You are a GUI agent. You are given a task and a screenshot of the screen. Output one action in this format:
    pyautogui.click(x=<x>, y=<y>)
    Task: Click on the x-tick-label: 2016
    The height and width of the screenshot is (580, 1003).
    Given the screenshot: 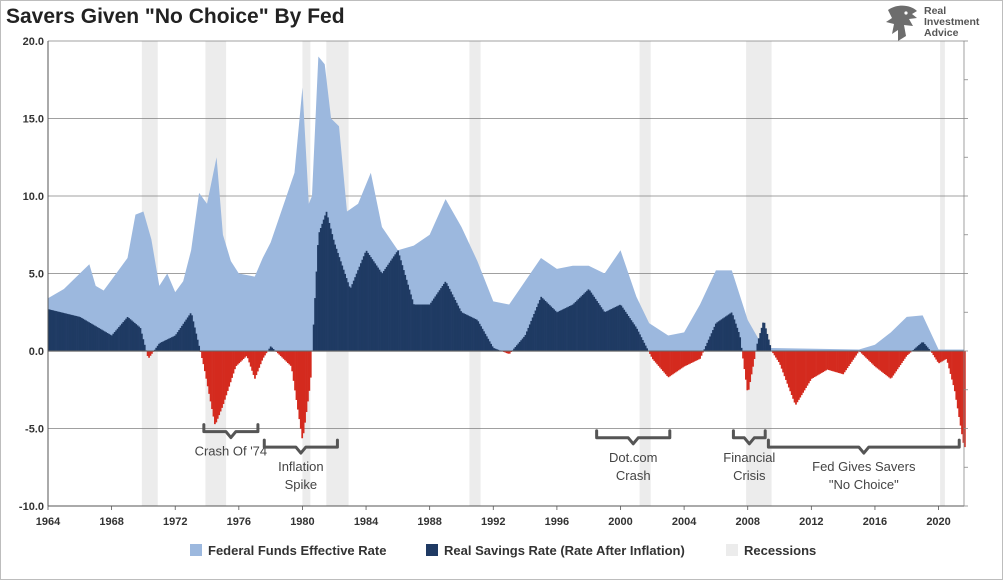 What is the action you would take?
    pyautogui.click(x=875, y=522)
    